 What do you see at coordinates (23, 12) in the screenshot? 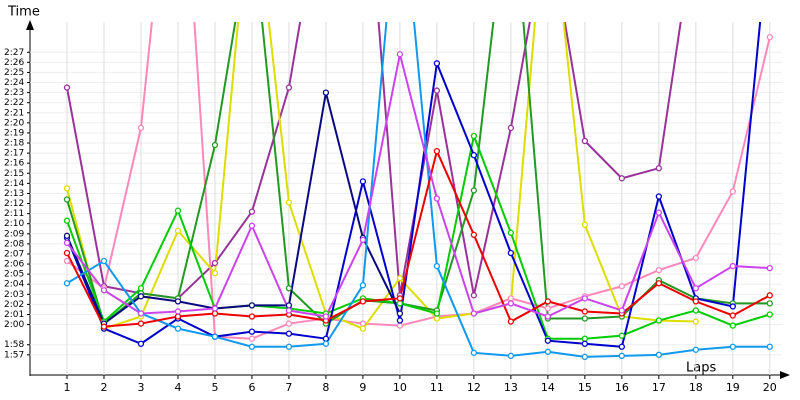
I see `y-axis-title: Time` at bounding box center [23, 12].